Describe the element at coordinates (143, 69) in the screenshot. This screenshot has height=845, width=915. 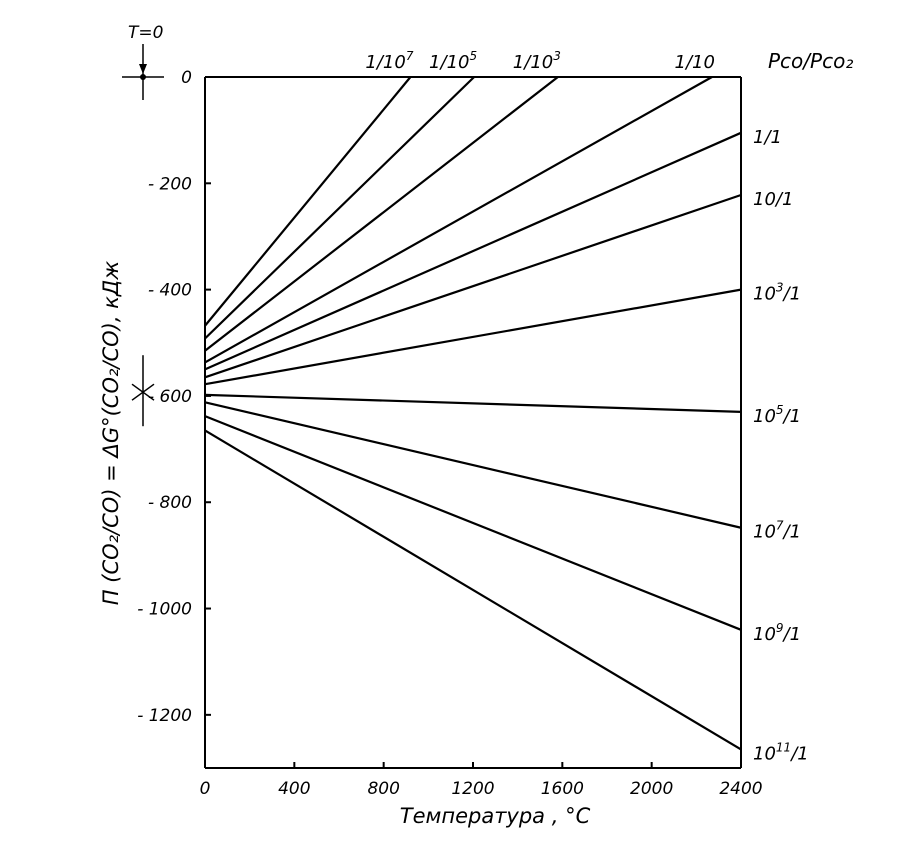
I see `t0-arrow-head` at that location.